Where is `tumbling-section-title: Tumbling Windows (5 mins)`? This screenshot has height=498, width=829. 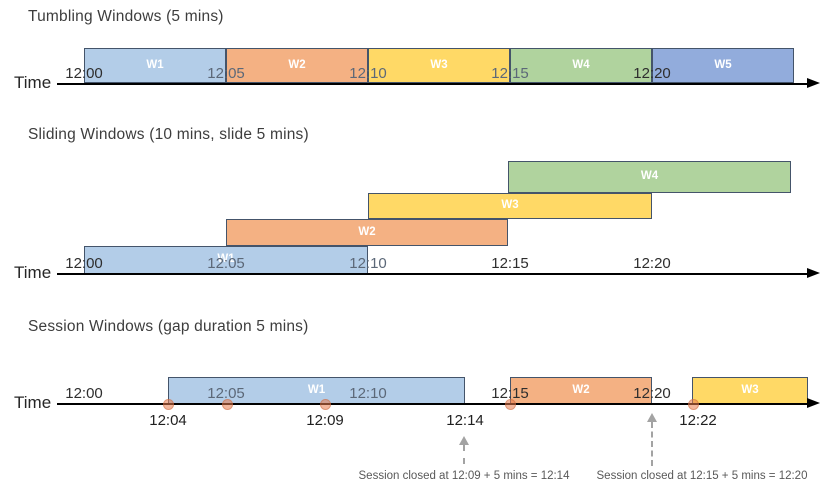 tumbling-section-title: Tumbling Windows (5 mins) is located at coordinates (126, 16).